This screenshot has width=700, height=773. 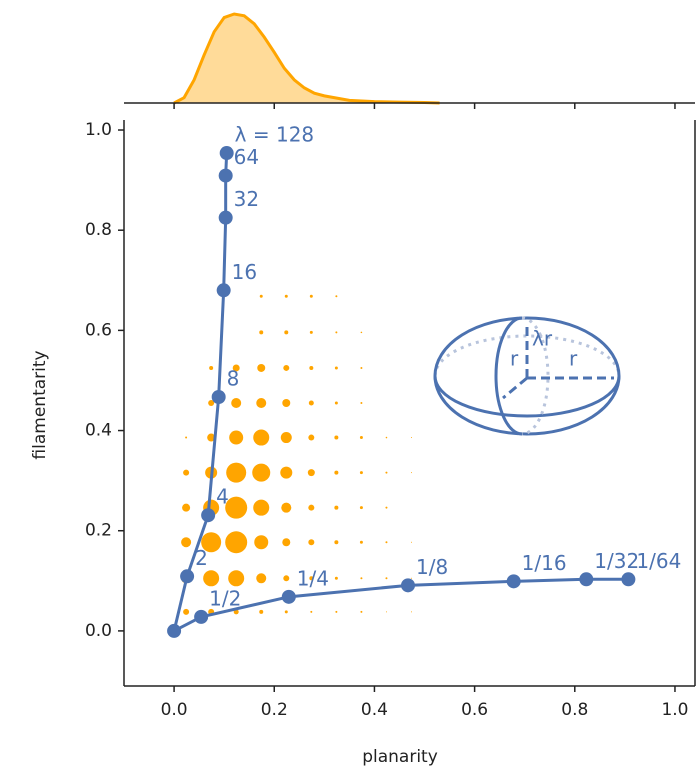 What do you see at coordinates (658, 561) in the screenshot?
I see `point-label: 1/64` at bounding box center [658, 561].